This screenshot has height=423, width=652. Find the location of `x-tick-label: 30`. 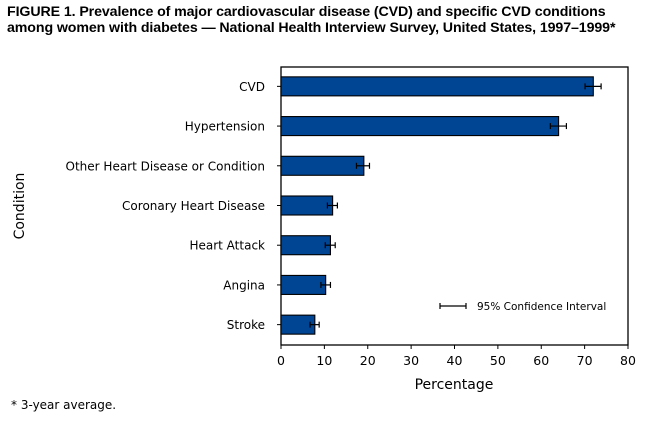

x-tick-label: 30 is located at coordinates (411, 360).